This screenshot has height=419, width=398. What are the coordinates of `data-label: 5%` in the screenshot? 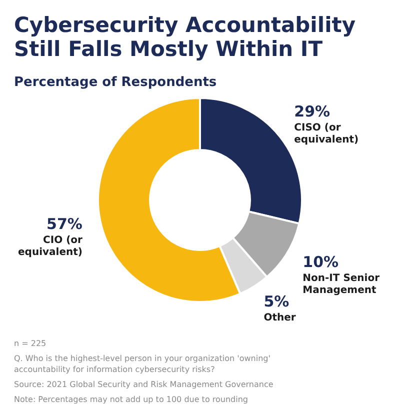 It's located at (277, 301).